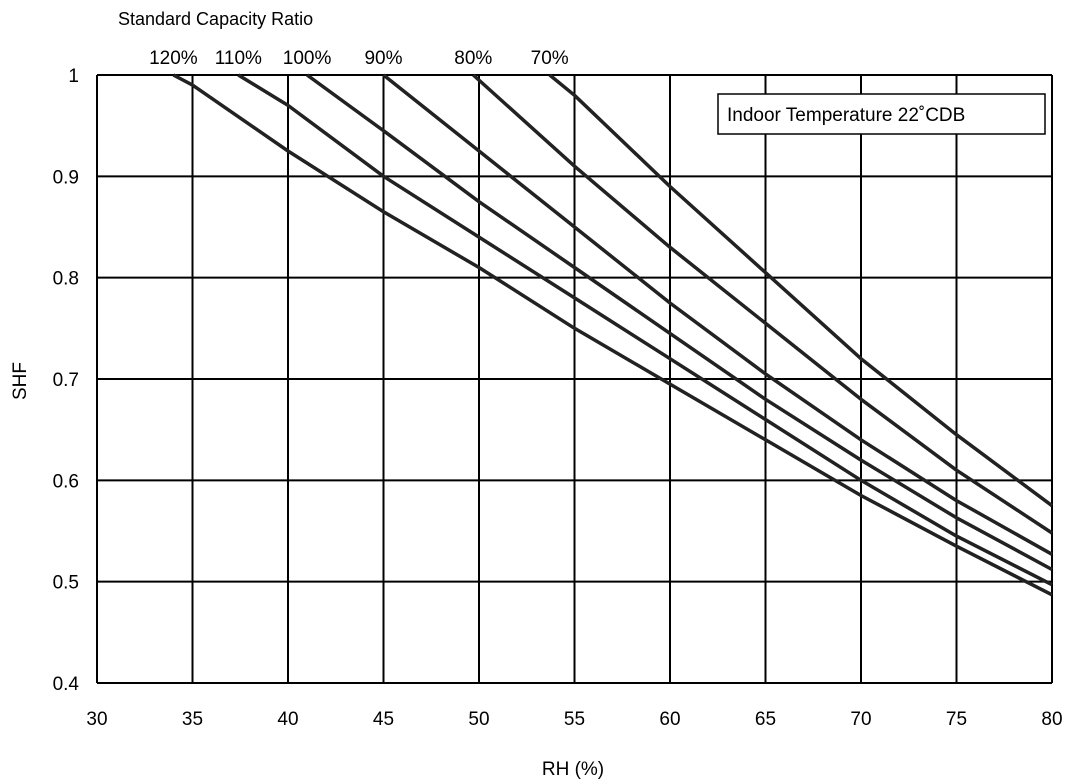  Describe the element at coordinates (550, 58) in the screenshot. I see `capacity-ratio-label: 70%` at that location.